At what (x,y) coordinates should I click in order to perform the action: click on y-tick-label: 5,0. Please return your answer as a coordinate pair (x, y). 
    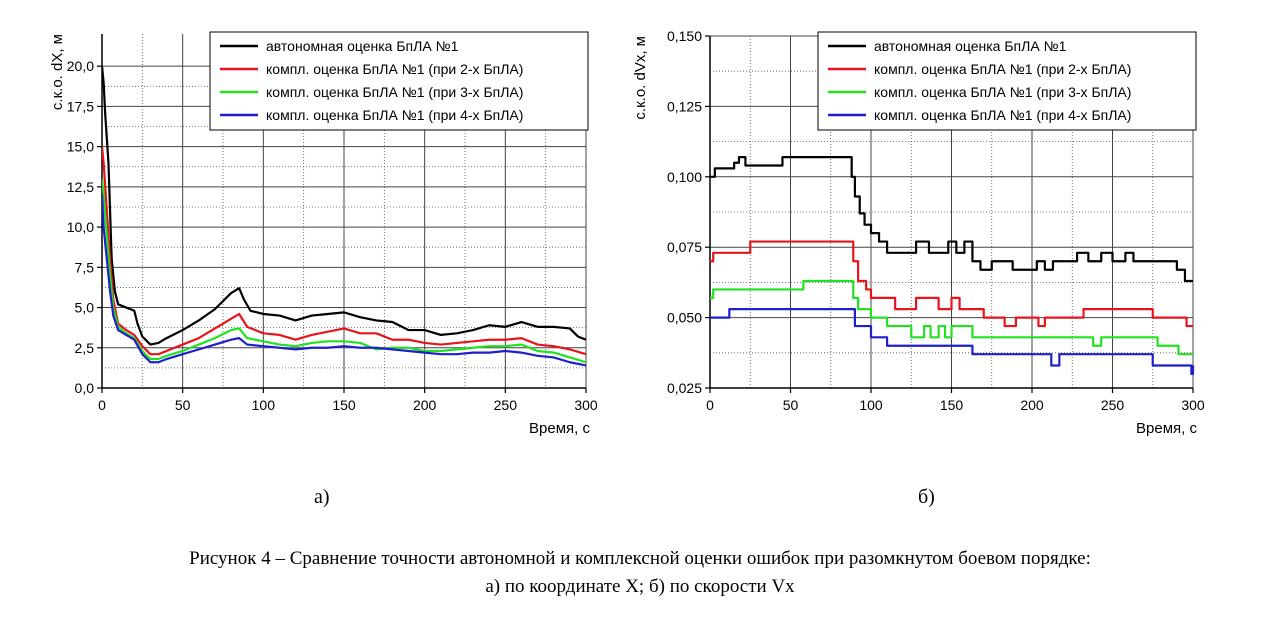
    Looking at the image, I should click on (85, 308).